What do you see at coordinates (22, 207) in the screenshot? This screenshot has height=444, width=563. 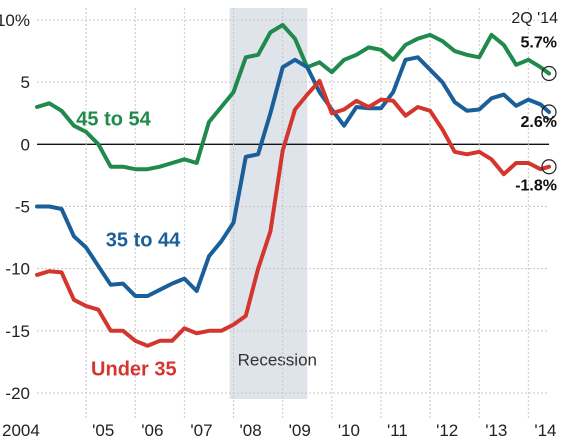 I see `y-tick-label: -5` at bounding box center [22, 207].